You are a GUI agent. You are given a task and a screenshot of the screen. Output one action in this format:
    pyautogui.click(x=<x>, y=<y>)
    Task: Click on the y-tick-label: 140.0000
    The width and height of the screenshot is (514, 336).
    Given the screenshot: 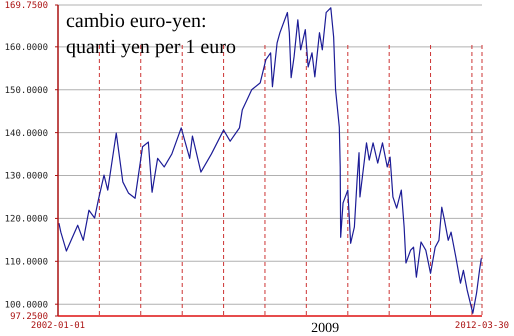 What is the action you would take?
    pyautogui.click(x=26, y=133)
    